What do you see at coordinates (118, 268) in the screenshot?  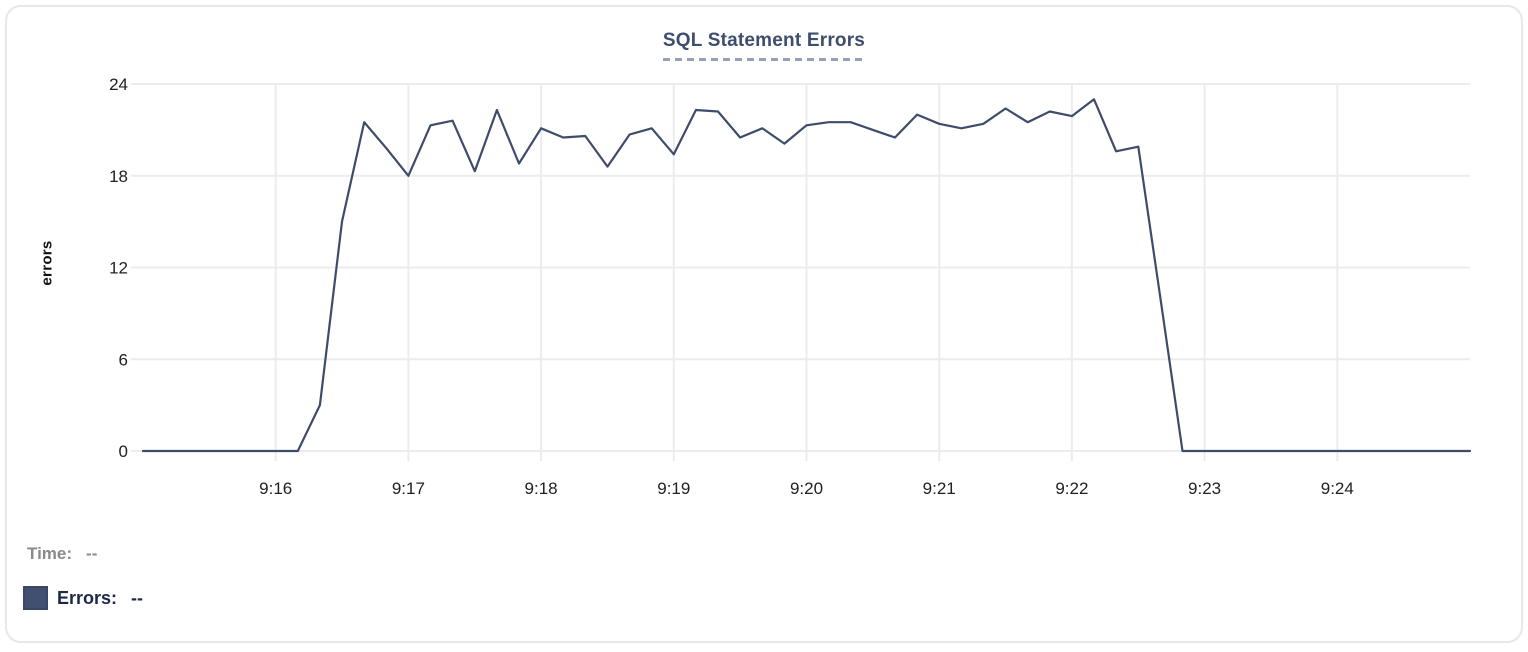 I see `y-tick-label: 12` at bounding box center [118, 268].